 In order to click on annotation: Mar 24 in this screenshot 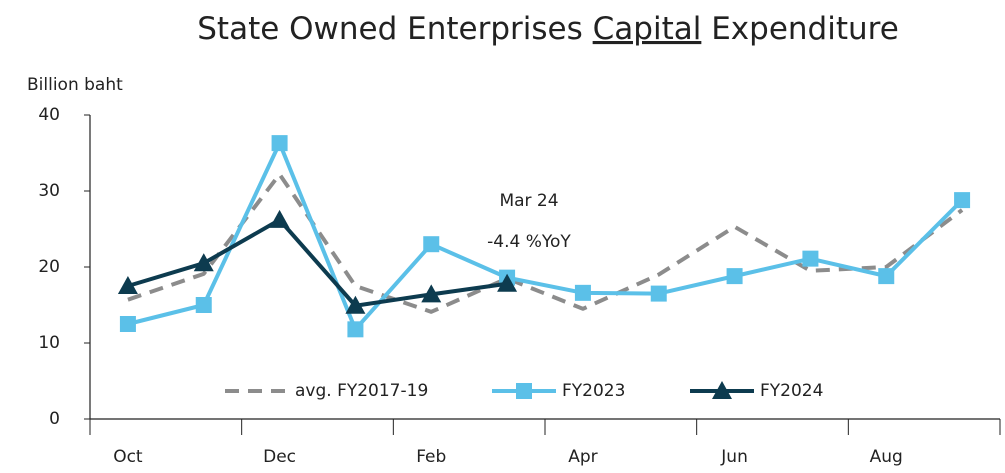, I will do `click(528, 201)`.